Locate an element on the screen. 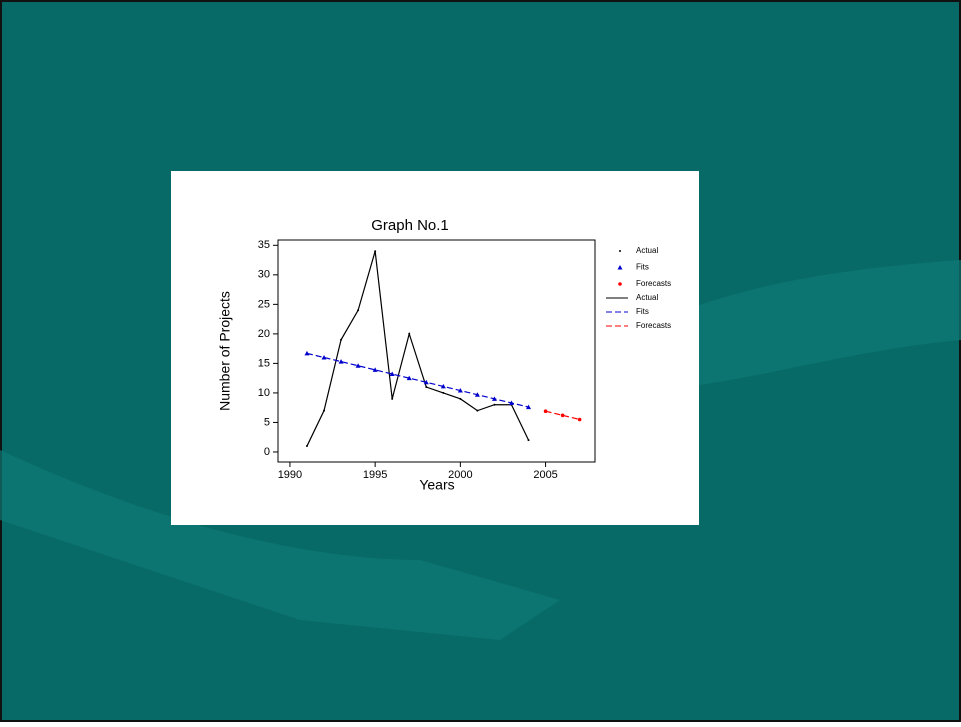  plot-frame is located at coordinates (436, 351).